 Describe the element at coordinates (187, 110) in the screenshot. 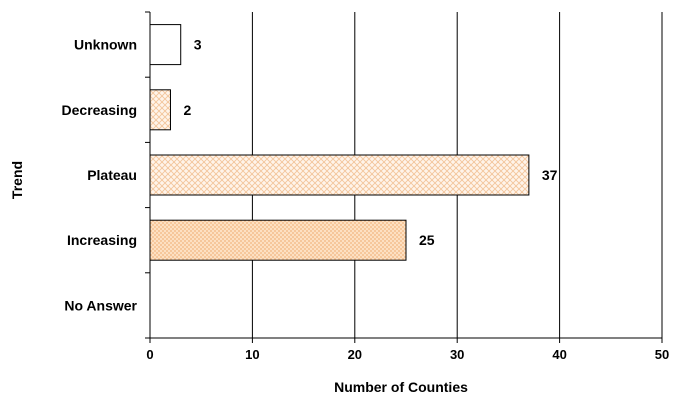

I see `data-label: 2` at that location.